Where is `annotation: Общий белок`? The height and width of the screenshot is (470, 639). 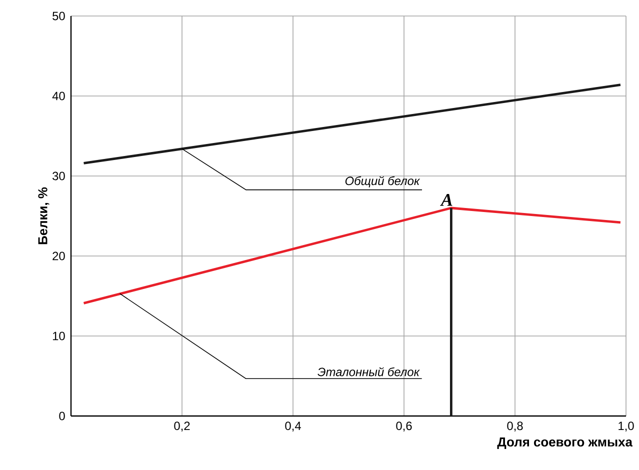
annotation: Общий белок is located at coordinates (382, 182).